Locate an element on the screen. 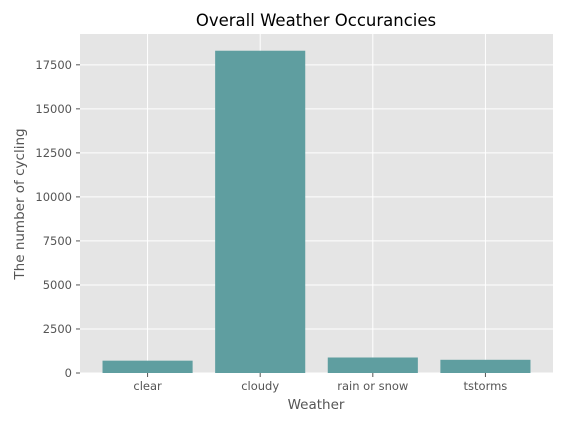 The width and height of the screenshot is (566, 425). x-tick-label: clear is located at coordinates (147, 386).